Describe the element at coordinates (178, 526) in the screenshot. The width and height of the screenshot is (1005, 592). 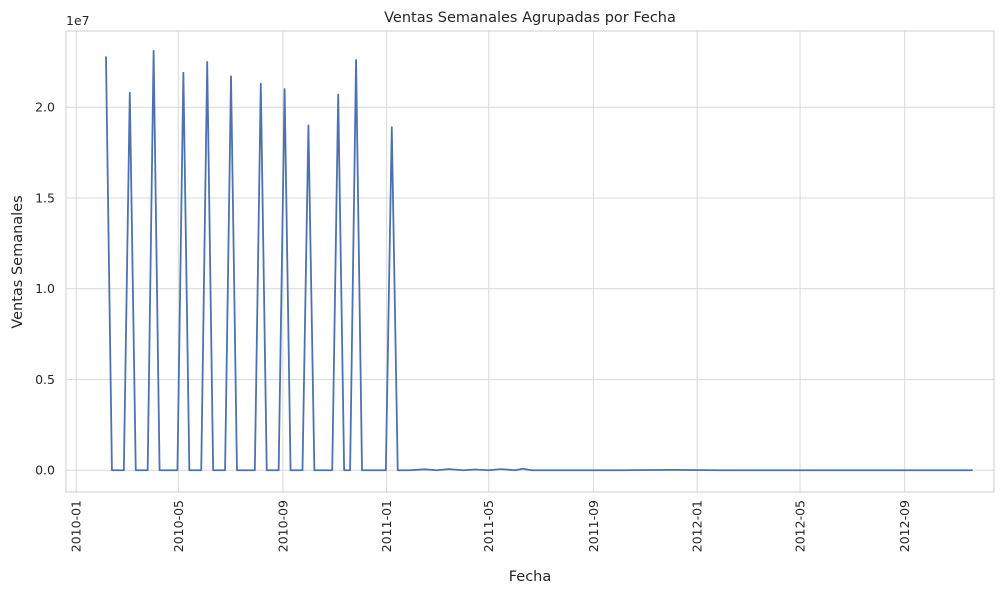
I see `x-tick-label: 2010-05` at that location.